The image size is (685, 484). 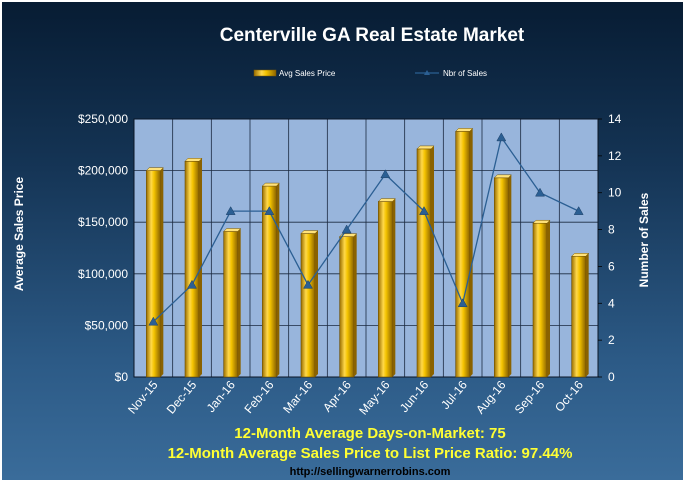 What do you see at coordinates (370, 472) in the screenshot?
I see `footer-url: http://sellingwarnerrobins.com` at bounding box center [370, 472].